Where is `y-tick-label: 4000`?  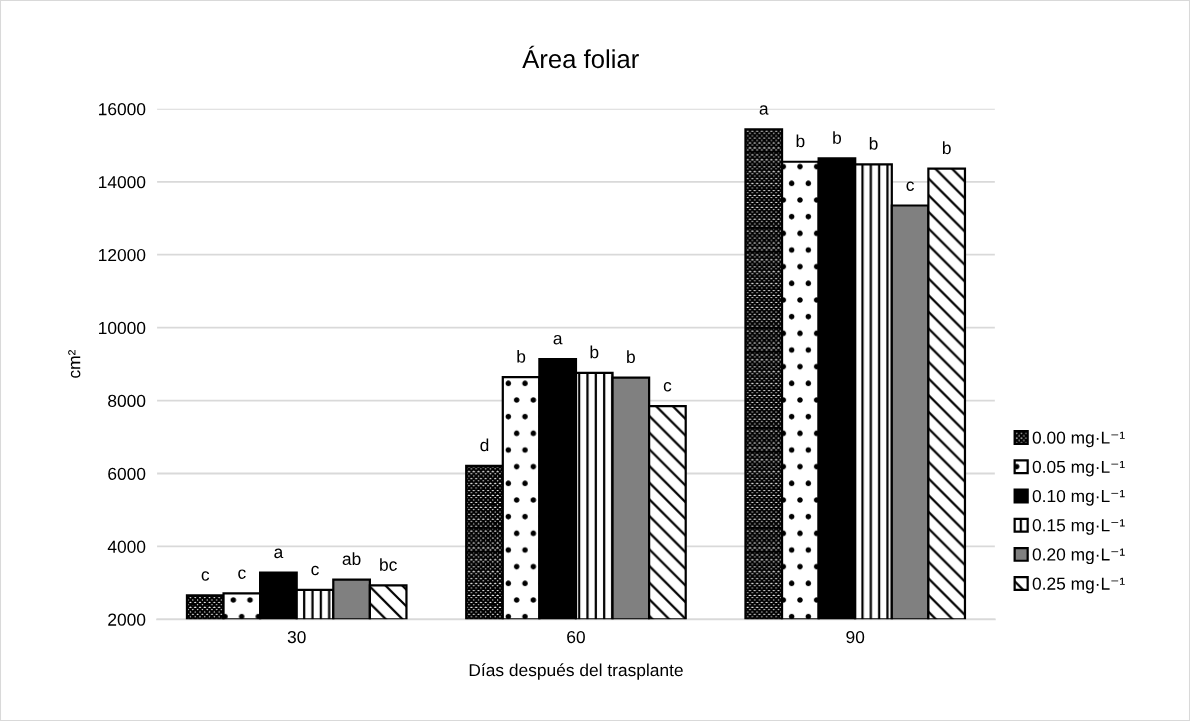
y-tick-label: 4000 is located at coordinates (126, 546).